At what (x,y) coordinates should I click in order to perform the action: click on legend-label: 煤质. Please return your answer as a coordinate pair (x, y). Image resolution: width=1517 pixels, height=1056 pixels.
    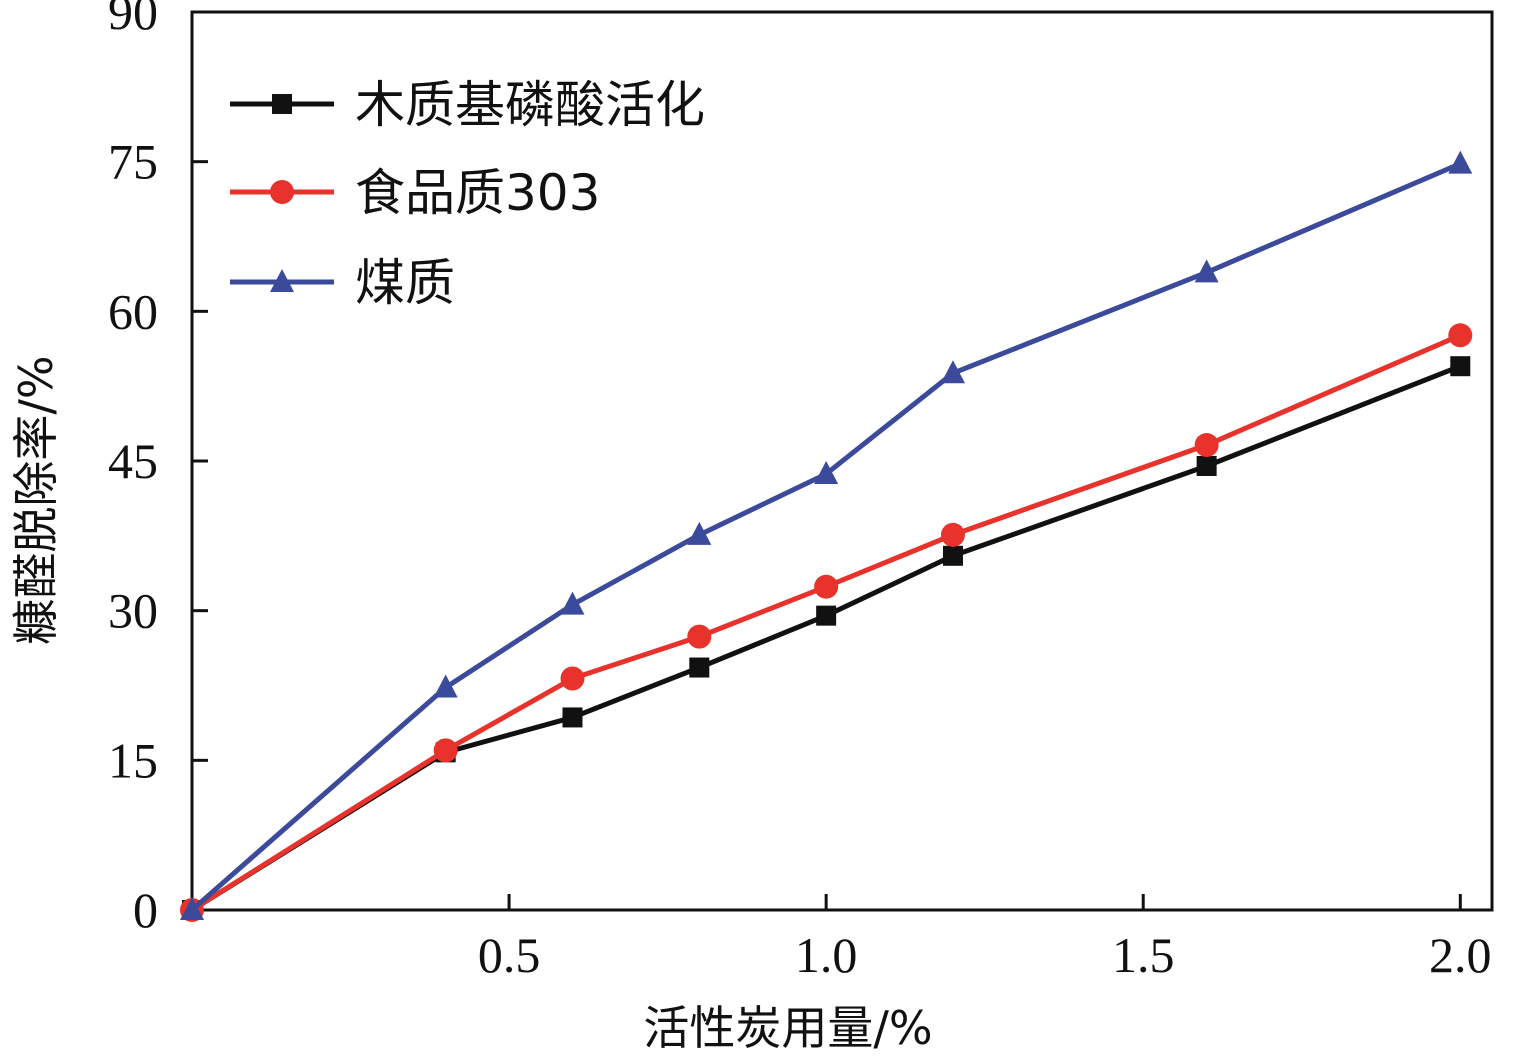
    Looking at the image, I should click on (405, 283).